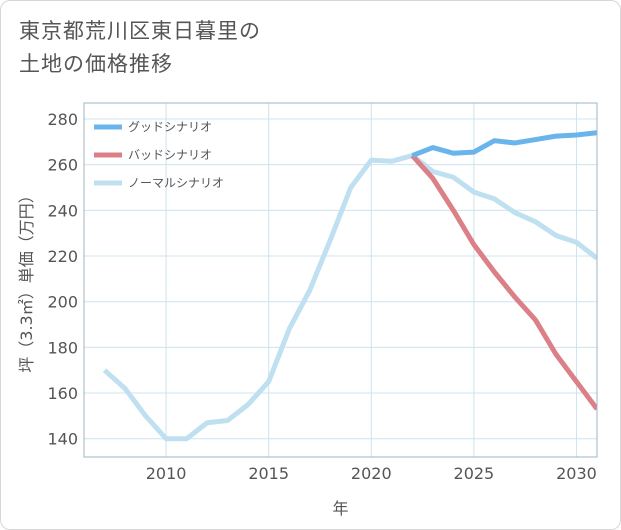 This screenshot has width=621, height=530. What do you see at coordinates (62, 210) in the screenshot?
I see `y-tick-label: 240` at bounding box center [62, 210].